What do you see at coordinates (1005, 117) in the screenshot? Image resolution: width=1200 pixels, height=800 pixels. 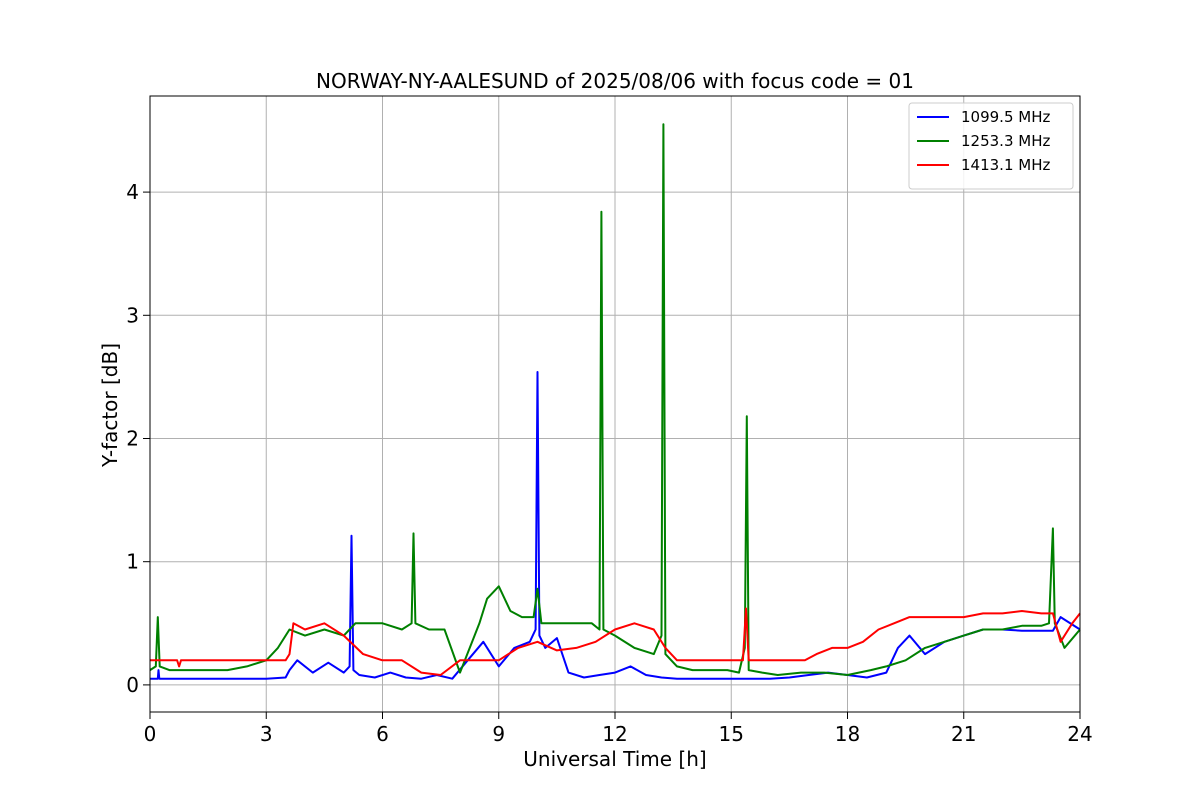 I see `legend-label: 1099.5 MHz` at bounding box center [1005, 117].